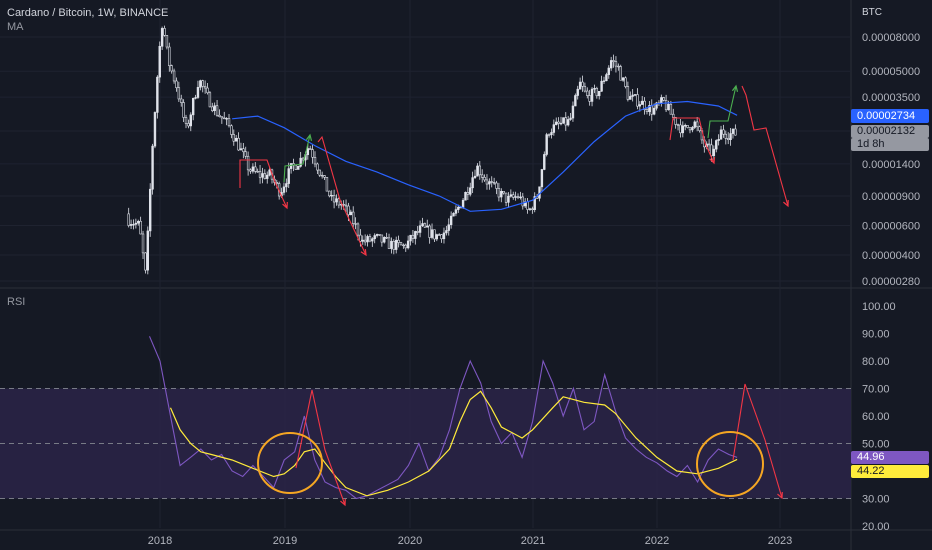  I want to click on countdown-badge: 1d 8h, so click(890, 144).